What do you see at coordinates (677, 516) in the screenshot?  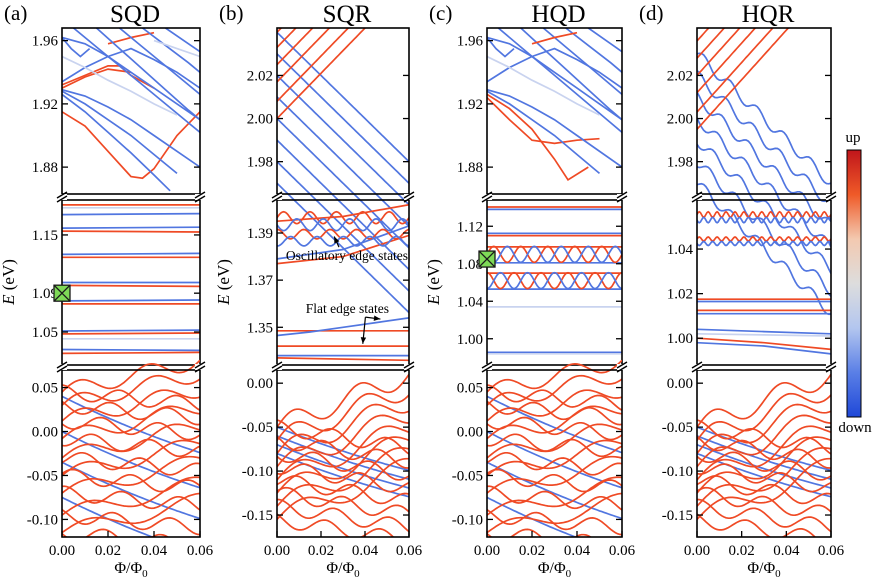 I see `y-tick-label: -0.15` at bounding box center [677, 516].